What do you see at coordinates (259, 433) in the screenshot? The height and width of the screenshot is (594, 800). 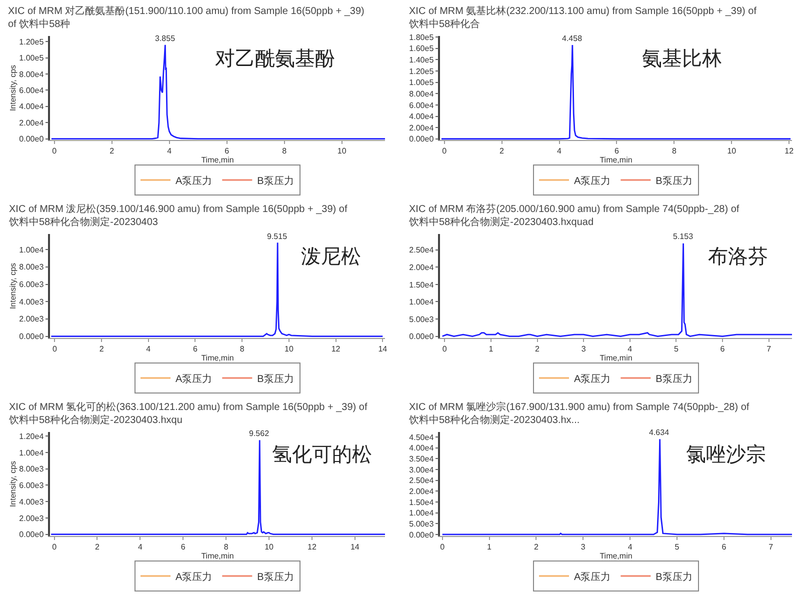 I see `annotation: 9.562` at bounding box center [259, 433].